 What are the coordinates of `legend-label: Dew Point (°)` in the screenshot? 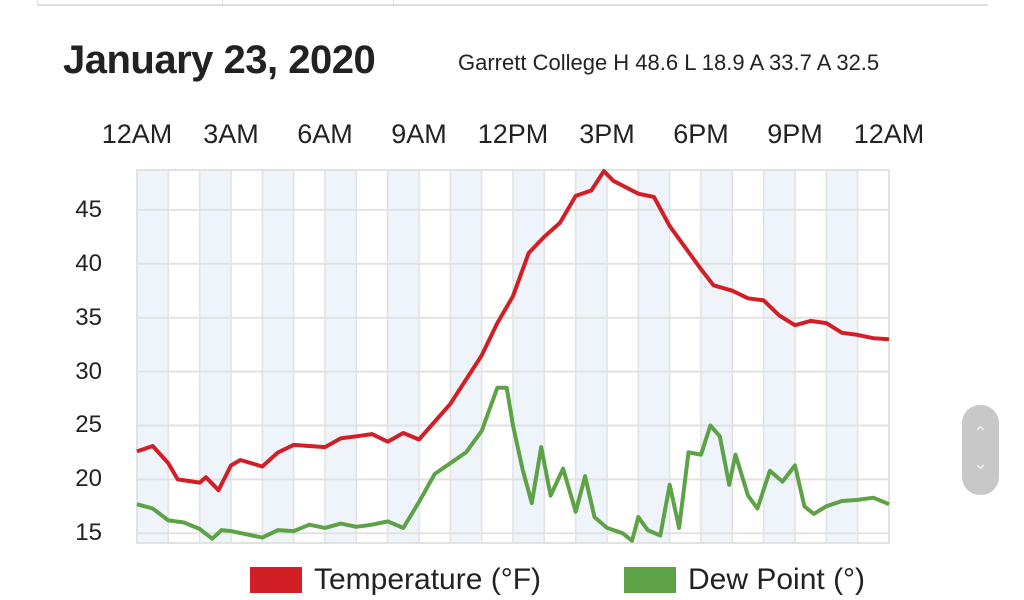 It's located at (777, 579).